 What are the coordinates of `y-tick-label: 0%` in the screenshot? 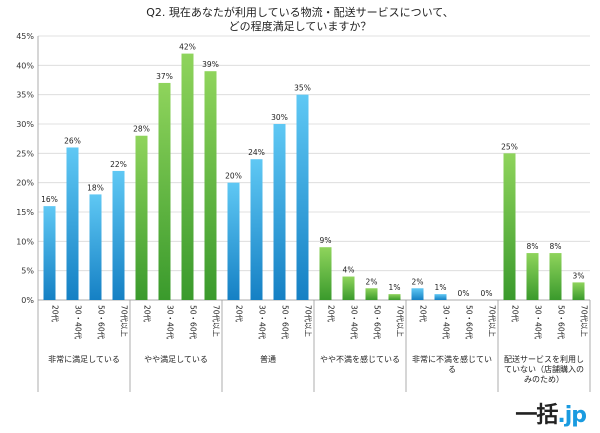 It's located at (27, 300).